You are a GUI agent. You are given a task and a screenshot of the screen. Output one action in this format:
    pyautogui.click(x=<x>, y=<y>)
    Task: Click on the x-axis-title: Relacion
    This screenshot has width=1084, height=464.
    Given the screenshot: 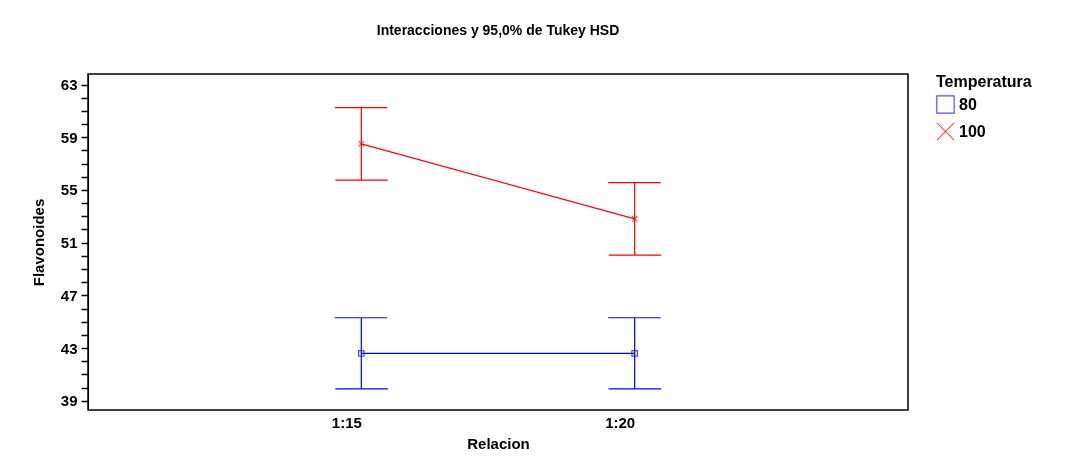 What is the action you would take?
    pyautogui.click(x=498, y=443)
    